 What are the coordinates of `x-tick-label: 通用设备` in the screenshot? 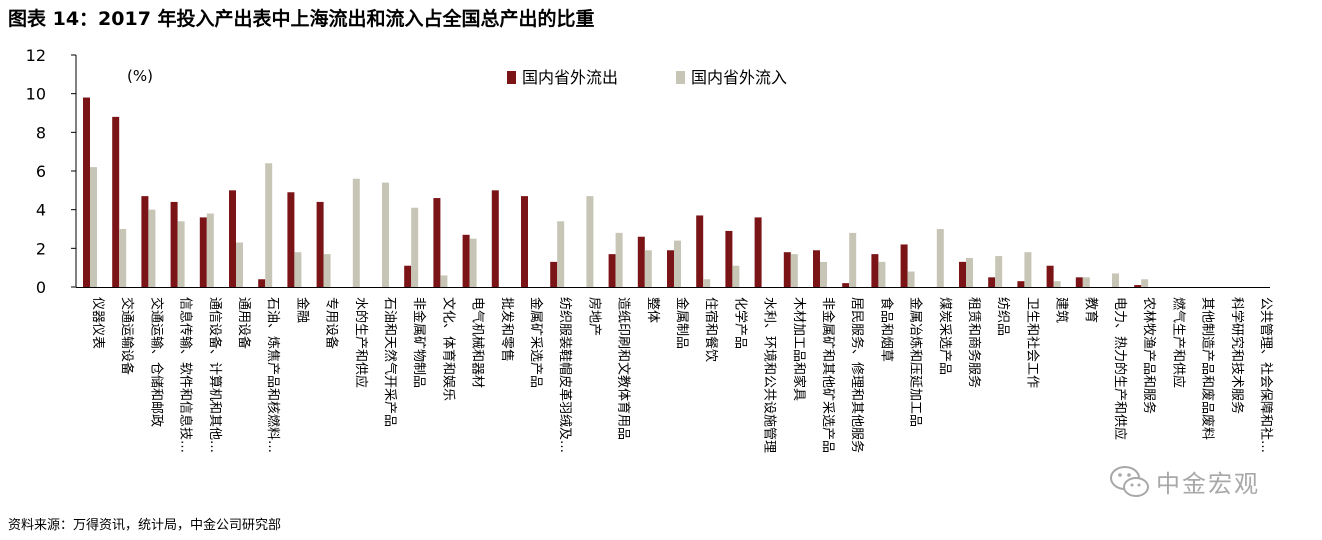 It's located at (244, 323).